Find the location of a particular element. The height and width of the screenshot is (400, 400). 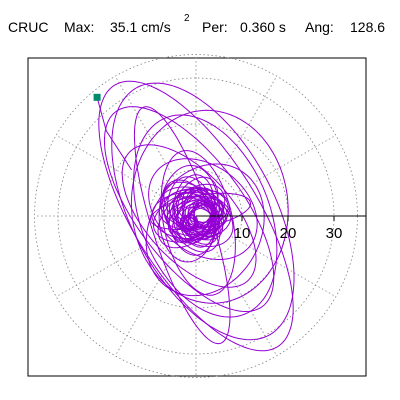

x-tick-label: 30 is located at coordinates (334, 233).